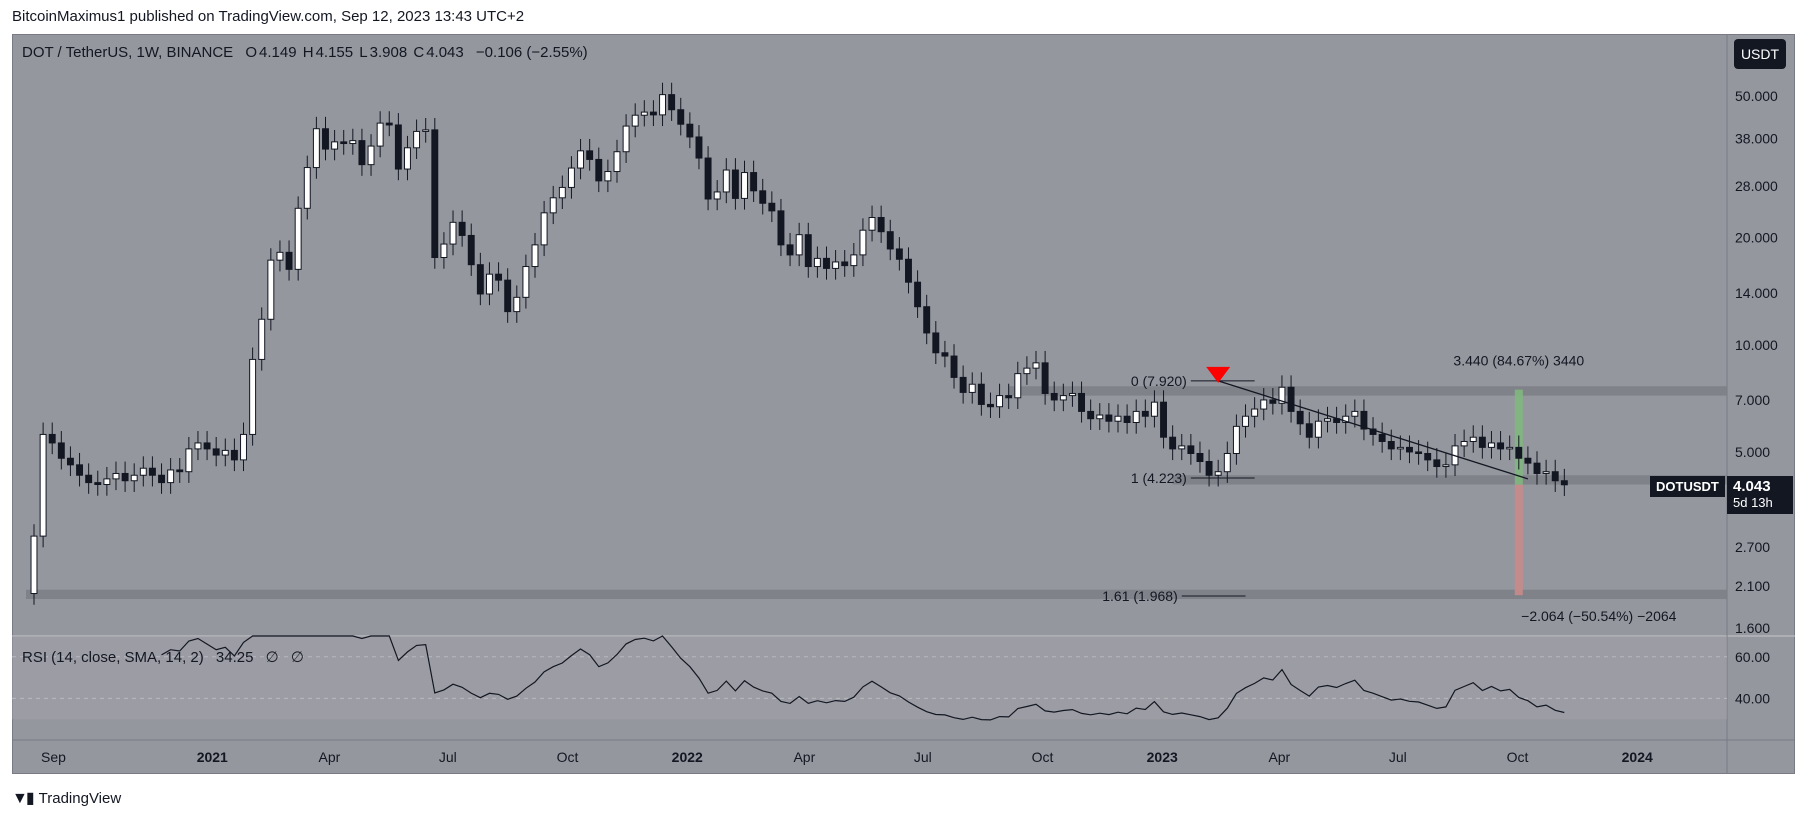 The height and width of the screenshot is (818, 1807). What do you see at coordinates (234, 657) in the screenshot?
I see `rsi-value: 34.25` at bounding box center [234, 657].